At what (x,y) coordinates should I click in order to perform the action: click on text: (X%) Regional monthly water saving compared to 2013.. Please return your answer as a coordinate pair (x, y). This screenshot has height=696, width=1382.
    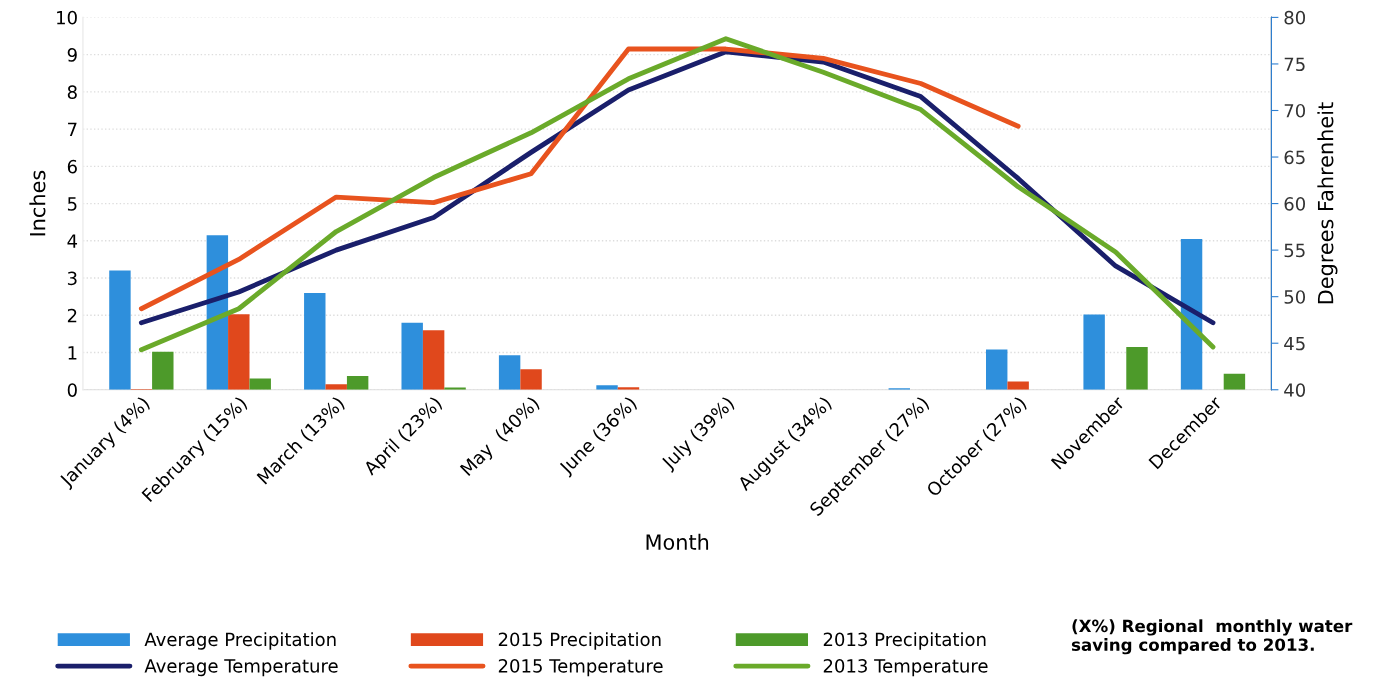
    Looking at the image, I should click on (1212, 637).